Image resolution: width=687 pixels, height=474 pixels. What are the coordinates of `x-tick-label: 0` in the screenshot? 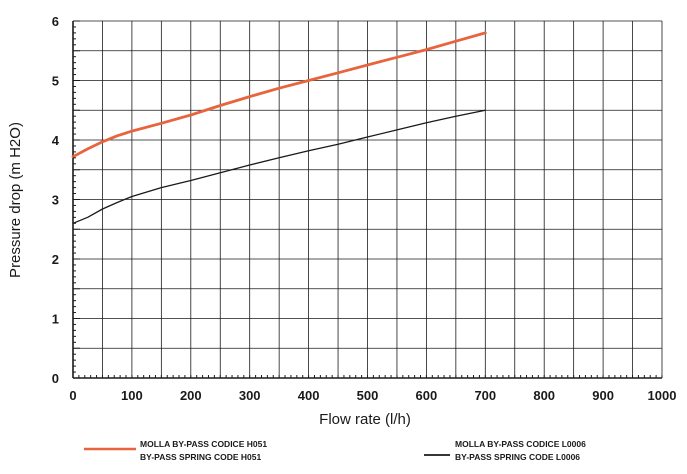 It's located at (72, 395).